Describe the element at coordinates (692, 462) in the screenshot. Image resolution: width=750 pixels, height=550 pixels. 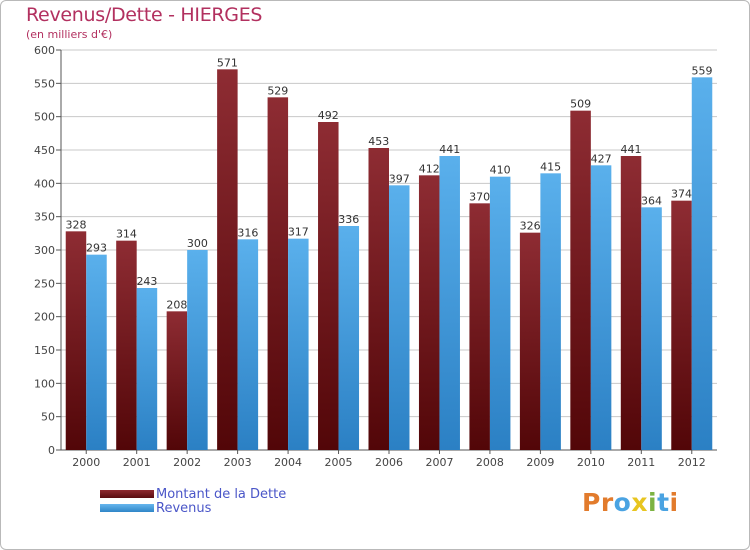
I see `x-tick-label: 2012` at that location.